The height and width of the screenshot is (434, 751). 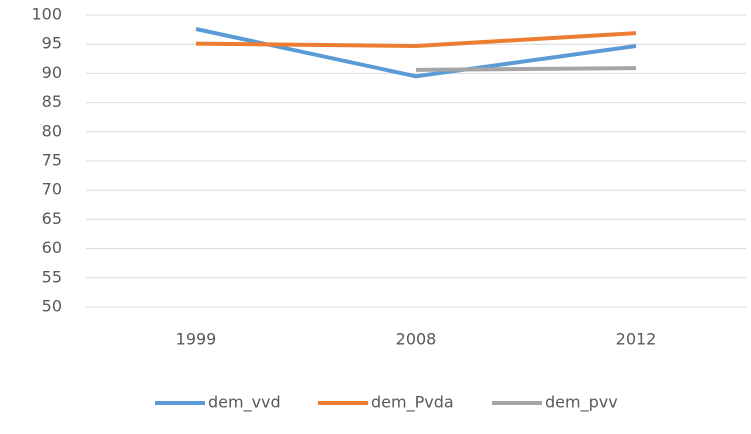 I want to click on x-tick-label: 2012, so click(x=636, y=339).